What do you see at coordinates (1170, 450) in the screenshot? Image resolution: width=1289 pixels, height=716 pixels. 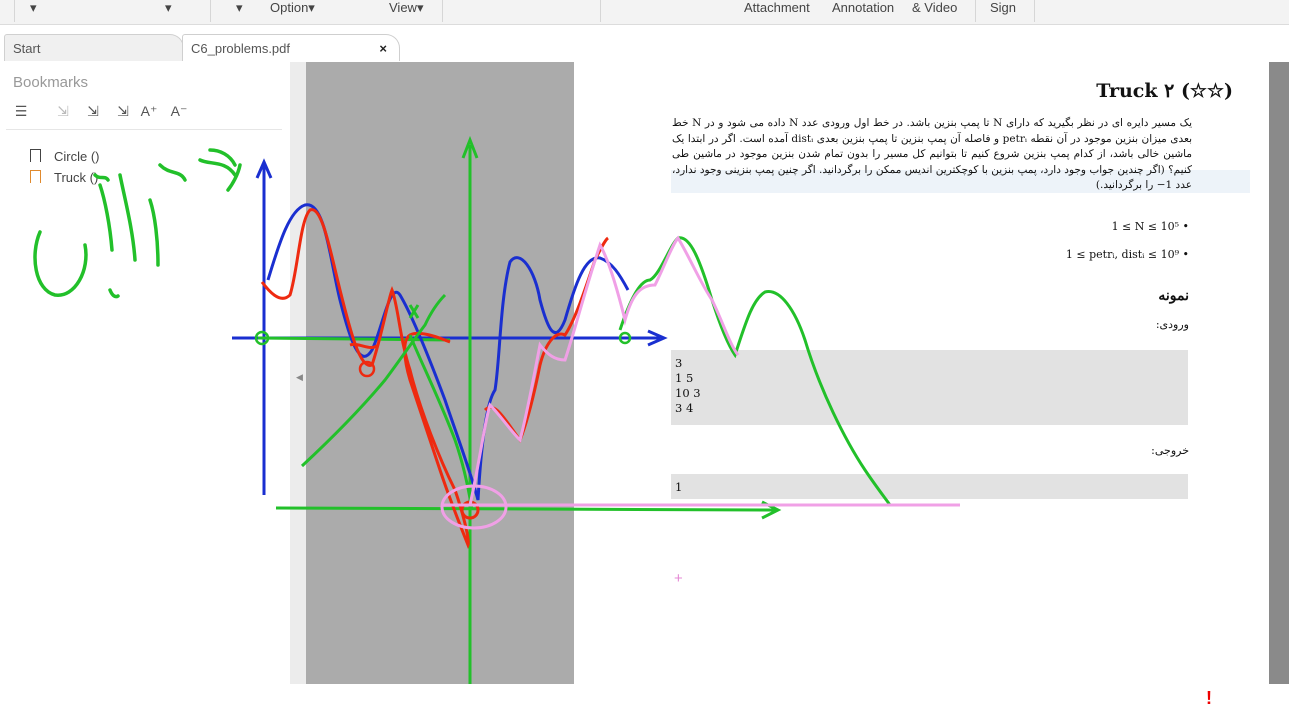 I see `output-label: خروجی:` at bounding box center [1170, 450].